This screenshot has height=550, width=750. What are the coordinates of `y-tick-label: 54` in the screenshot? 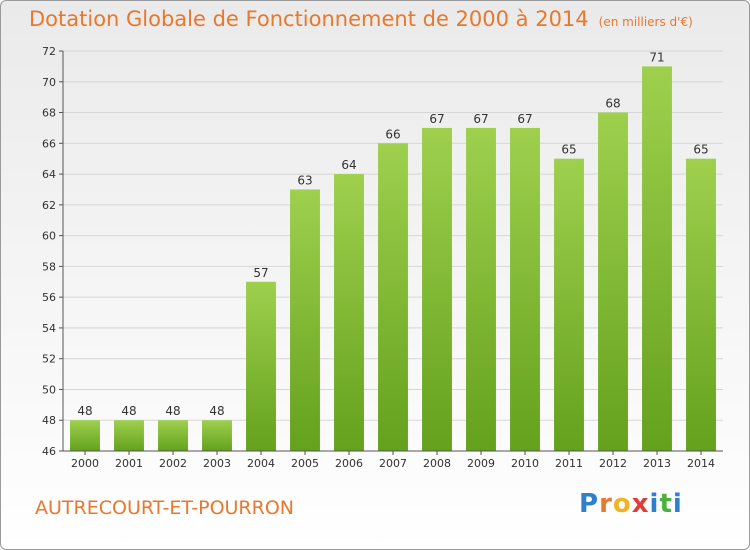 It's located at (49, 328).